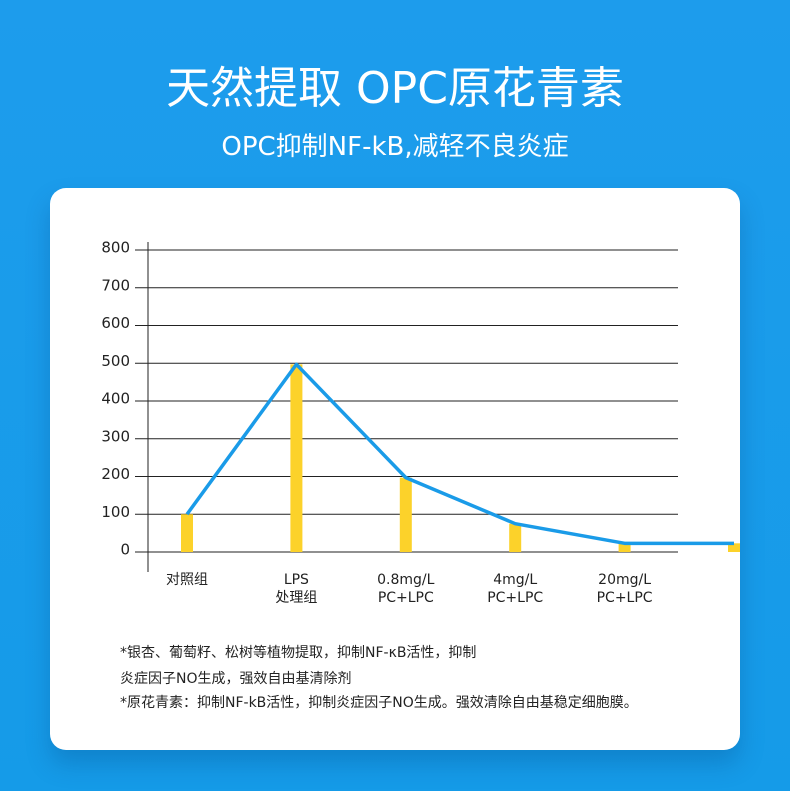 The height and width of the screenshot is (791, 790). What do you see at coordinates (115, 361) in the screenshot?
I see `y-tick-label: 500` at bounding box center [115, 361].